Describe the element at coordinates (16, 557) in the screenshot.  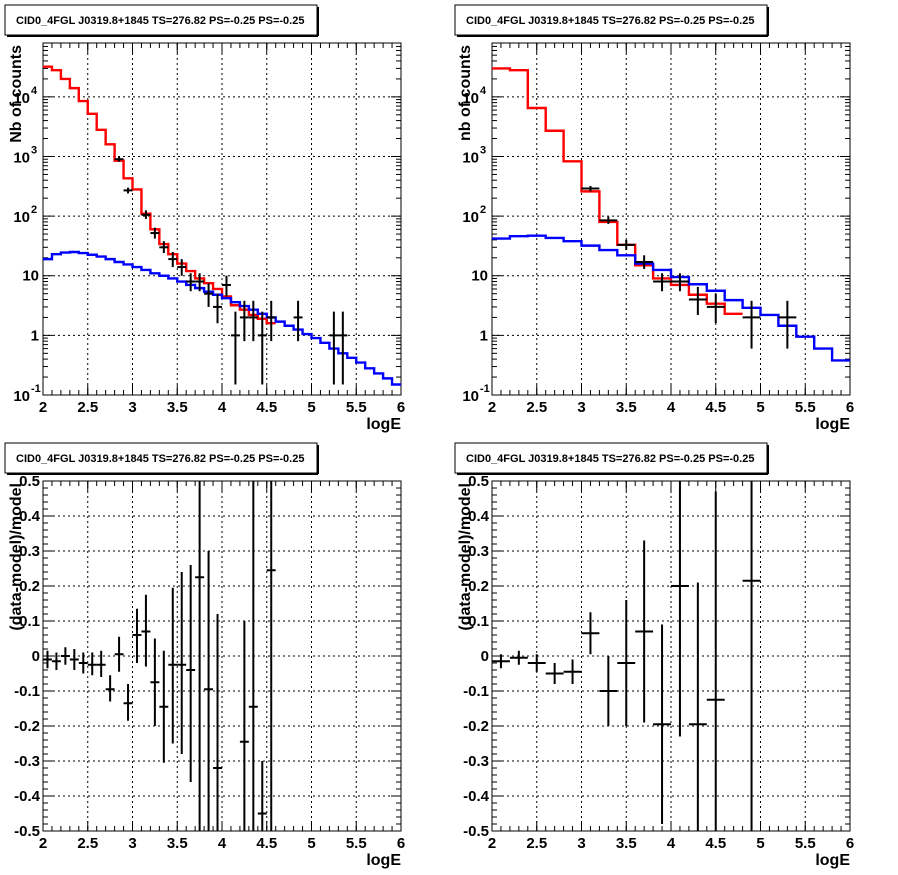
I see `y-axis-label: (data-model)/model` at that location.